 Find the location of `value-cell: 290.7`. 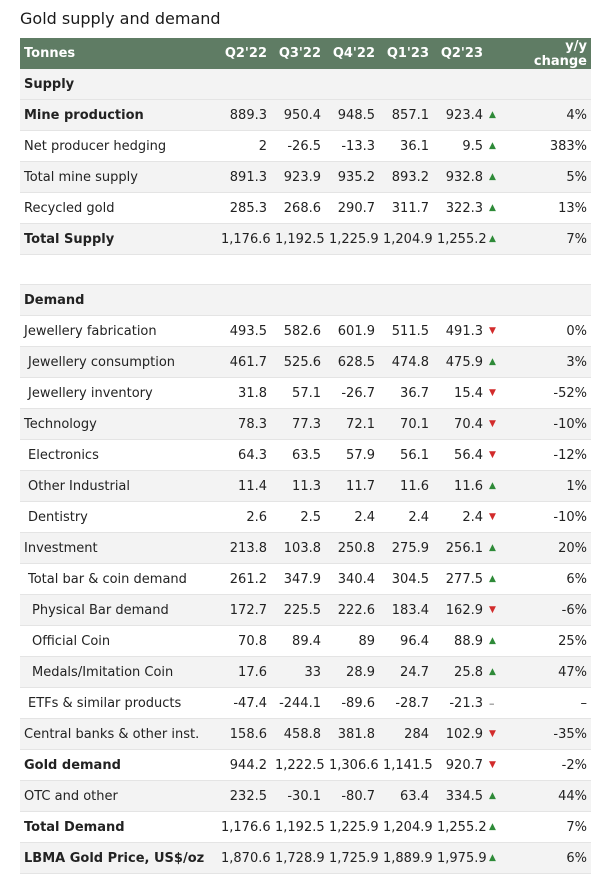

value-cell: 290.7 is located at coordinates (352, 208).